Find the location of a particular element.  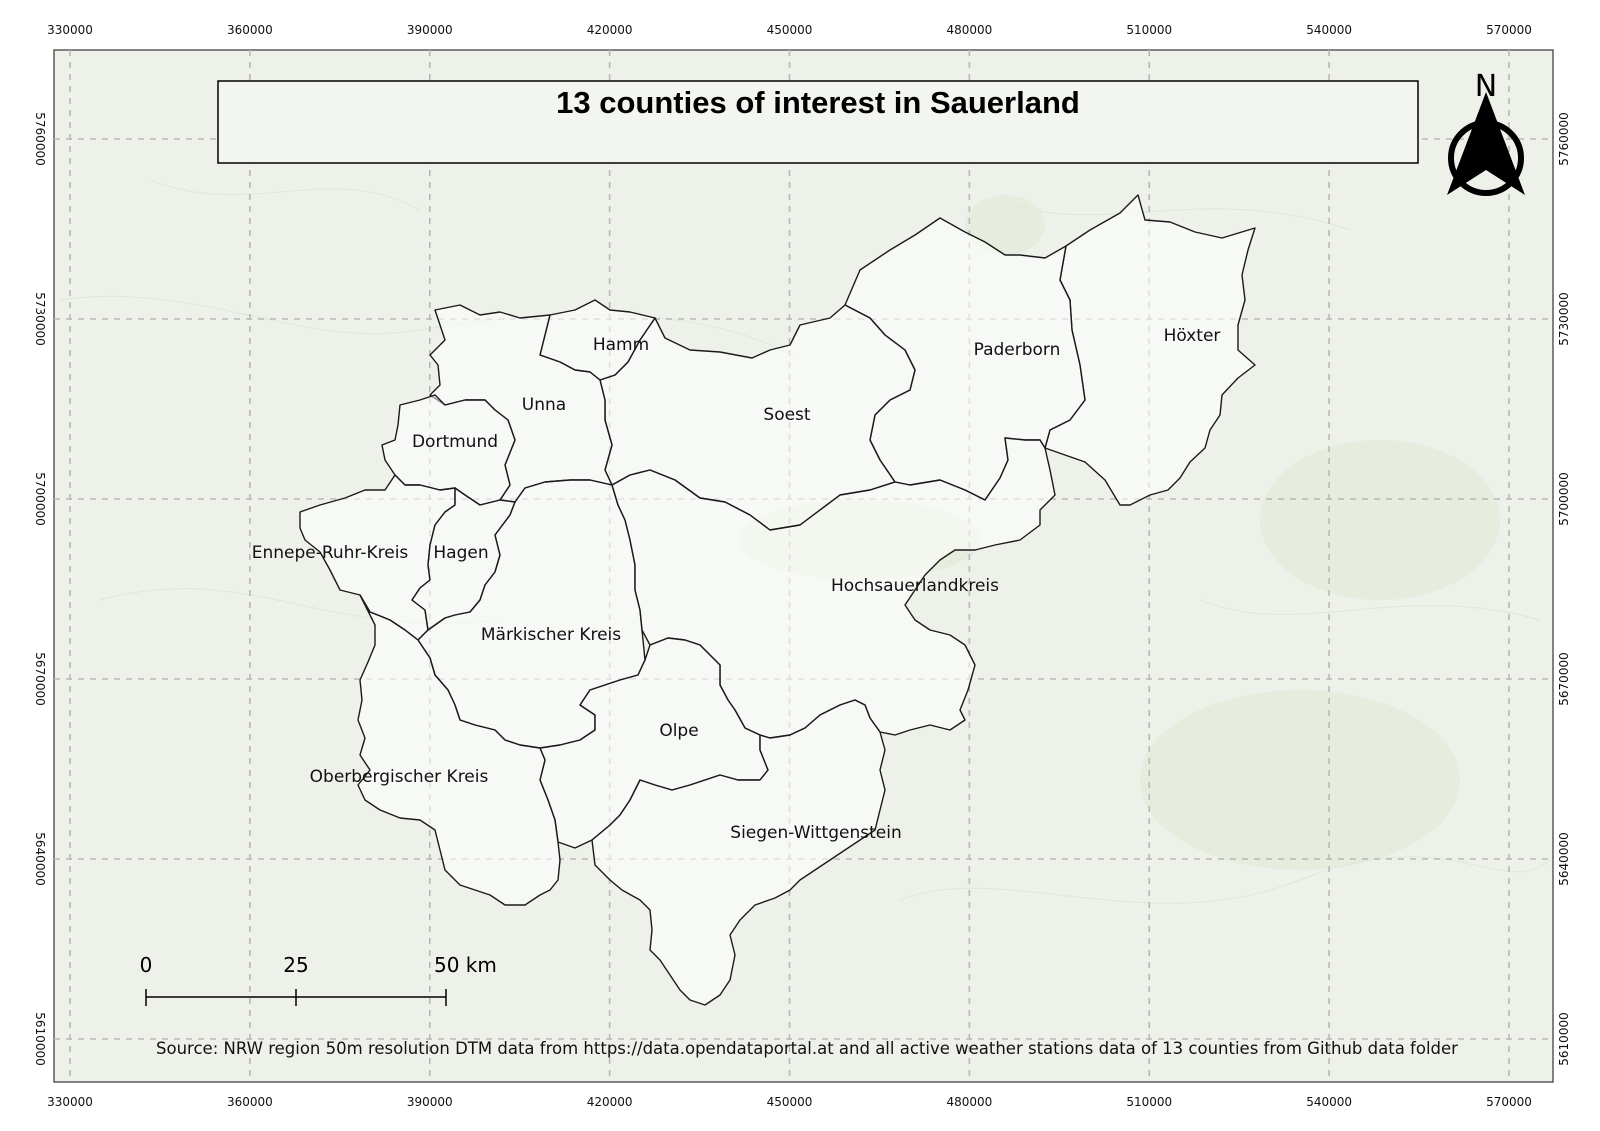

tick-left-5670000: 5670000 is located at coordinates (40, 678).